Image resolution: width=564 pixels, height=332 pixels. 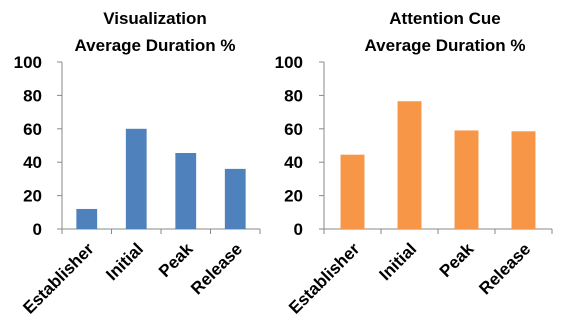 I want to click on chart-title-line1: Attention Cue, so click(x=444, y=18).